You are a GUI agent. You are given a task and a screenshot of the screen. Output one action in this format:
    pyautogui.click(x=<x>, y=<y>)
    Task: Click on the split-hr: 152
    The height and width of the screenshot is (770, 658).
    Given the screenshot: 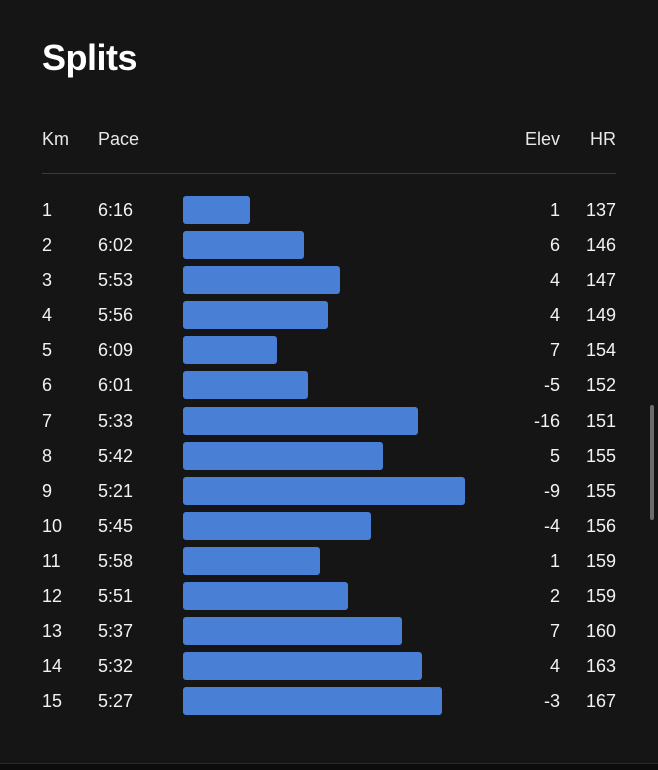 What is the action you would take?
    pyautogui.click(x=600, y=385)
    